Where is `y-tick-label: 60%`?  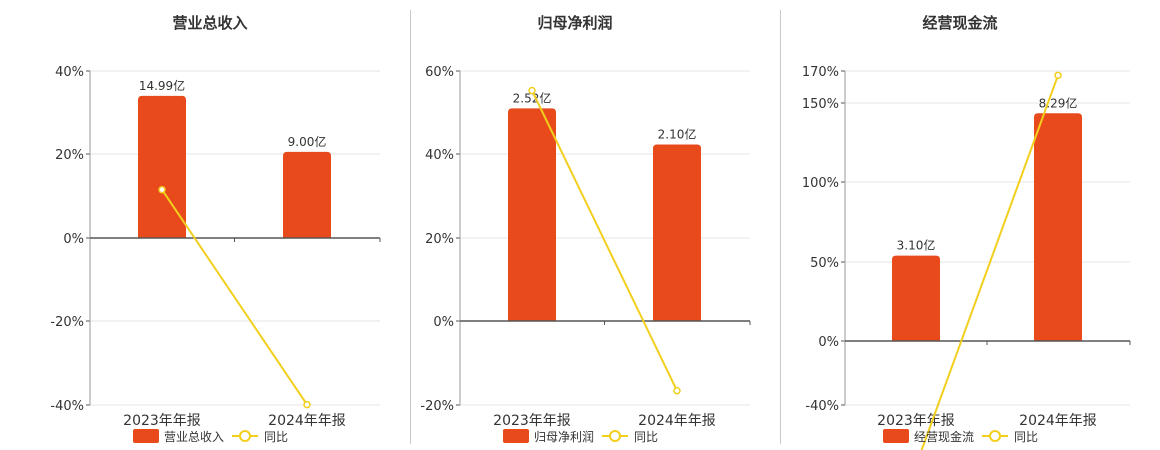 y-tick-label: 60% is located at coordinates (439, 72).